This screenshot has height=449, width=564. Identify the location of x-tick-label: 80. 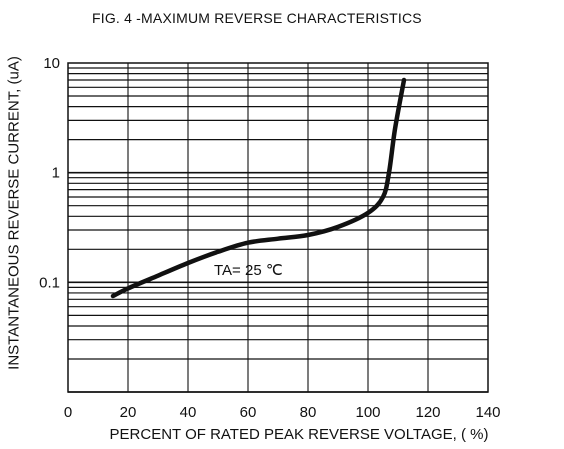
(308, 412).